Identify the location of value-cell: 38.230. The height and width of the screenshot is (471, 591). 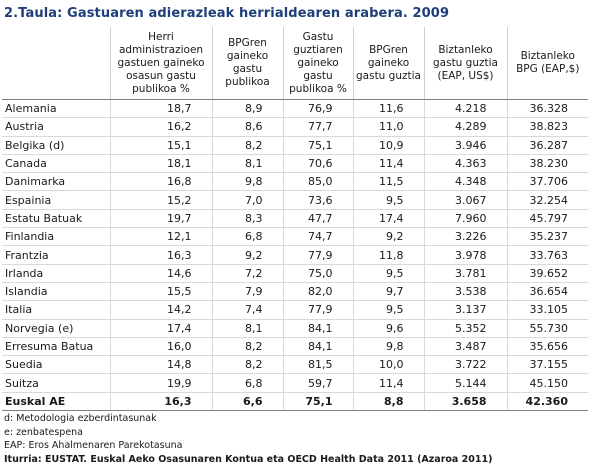
(547, 164).